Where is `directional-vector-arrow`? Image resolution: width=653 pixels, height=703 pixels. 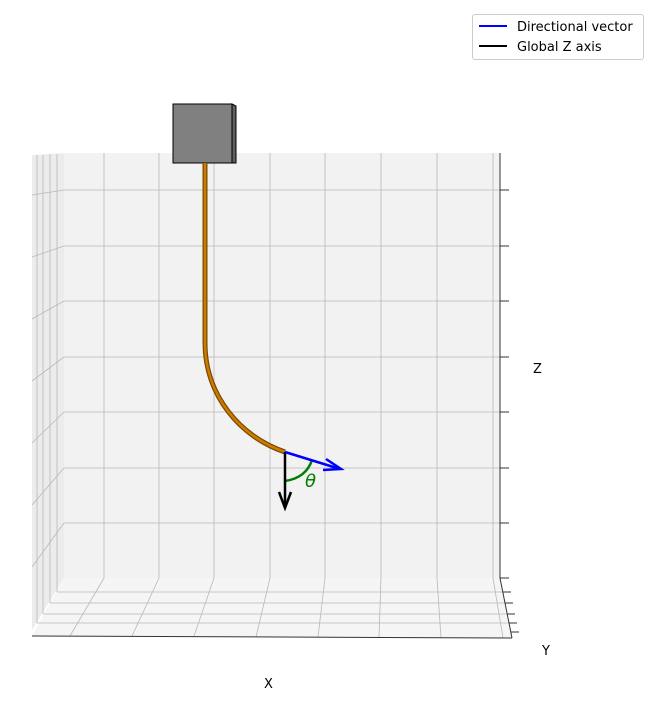
directional-vector-arrow is located at coordinates (314, 461).